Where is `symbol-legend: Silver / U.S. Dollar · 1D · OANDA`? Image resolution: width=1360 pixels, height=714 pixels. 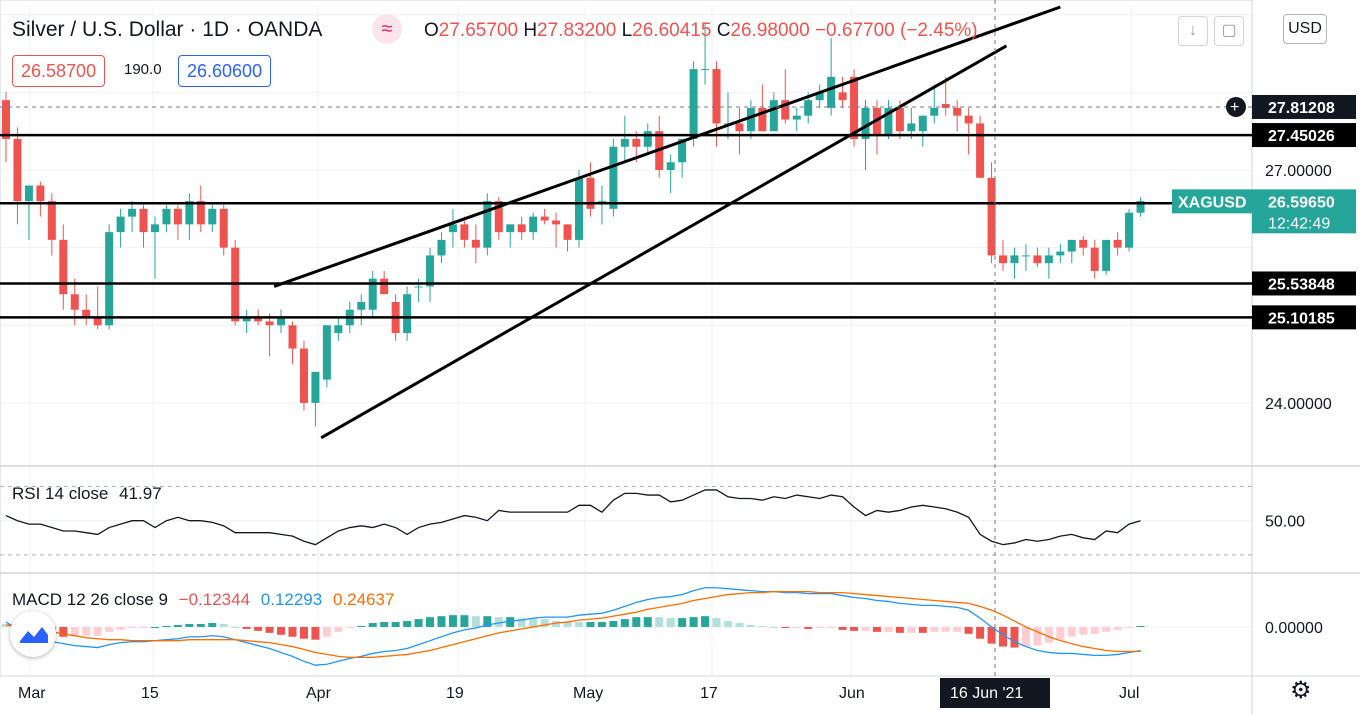
symbol-legend: Silver / U.S. Dollar · 1D · OANDA is located at coordinates (167, 30).